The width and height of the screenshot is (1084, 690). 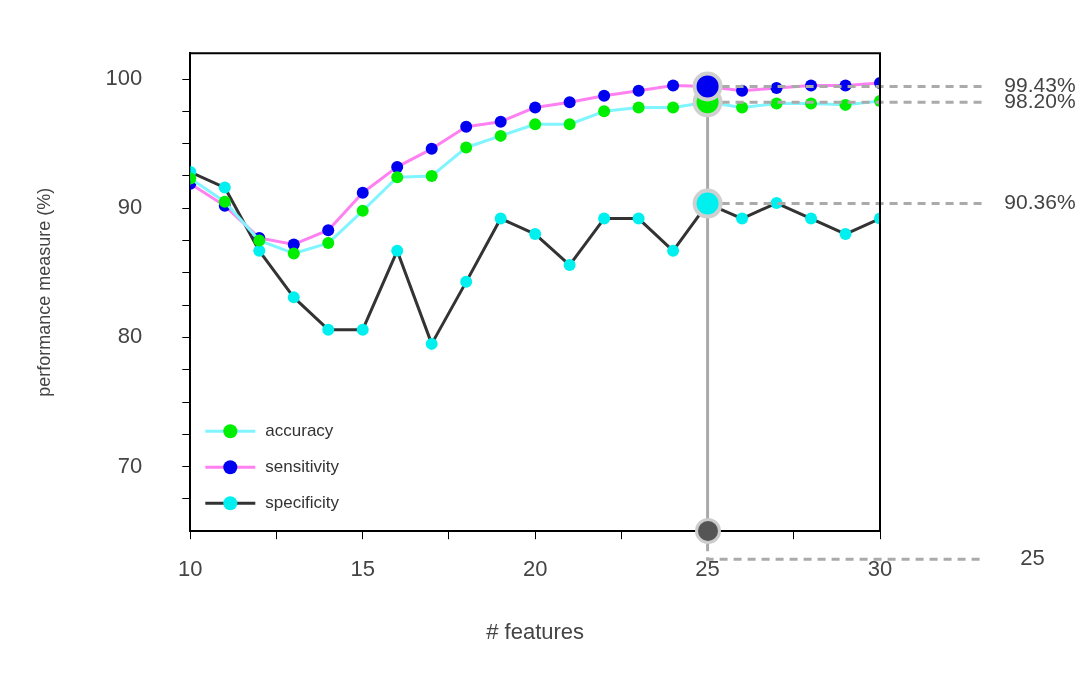 I want to click on x-tick-label: 15, so click(x=362, y=569).